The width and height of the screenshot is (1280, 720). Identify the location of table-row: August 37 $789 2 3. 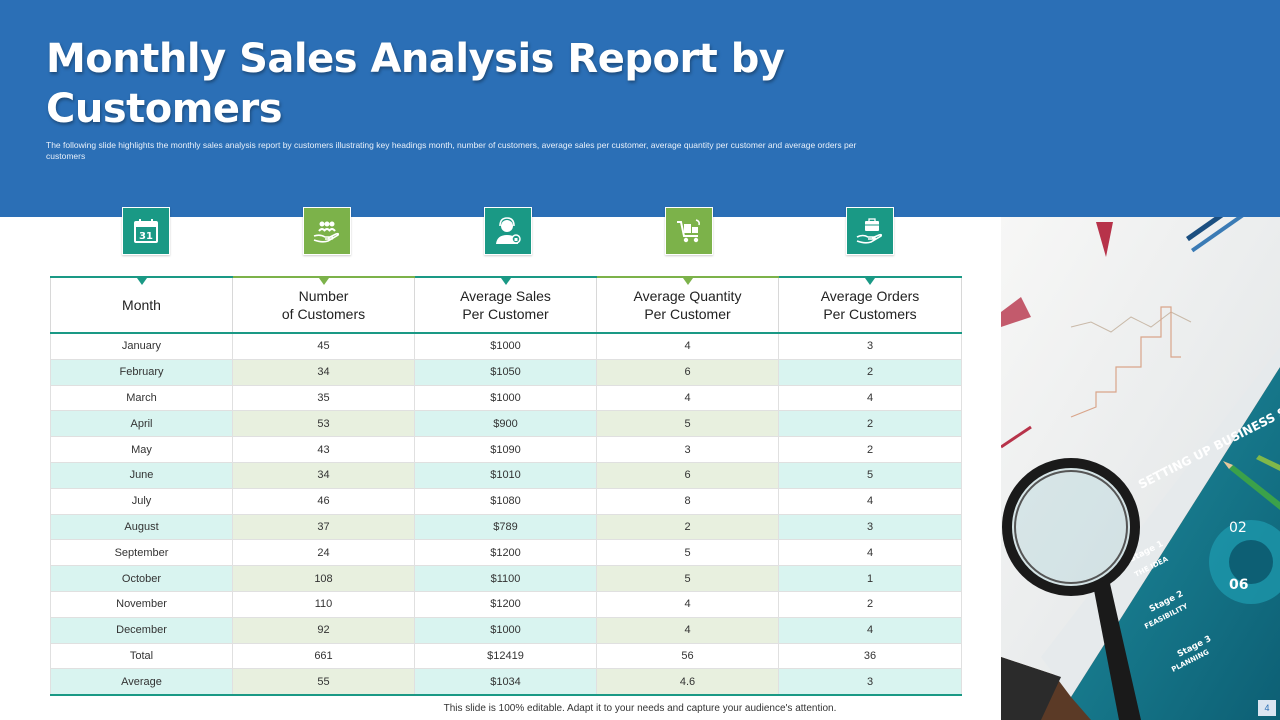
(506, 527).